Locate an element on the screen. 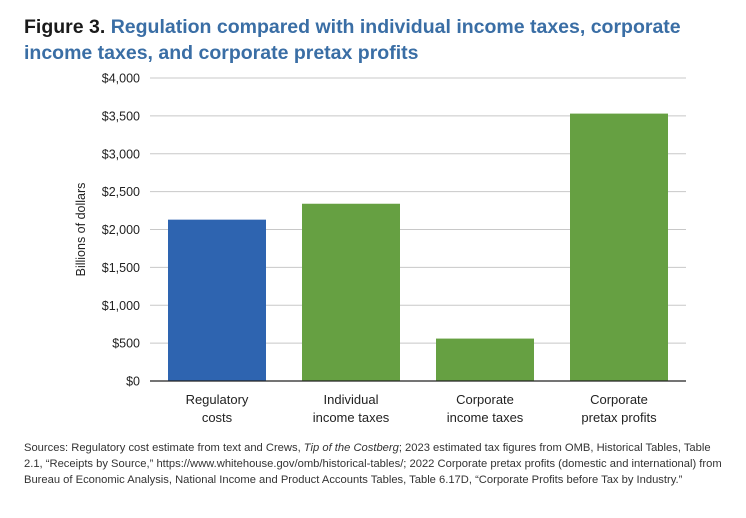 The width and height of the screenshot is (746, 518). y-tick-label: $2,000 is located at coordinates (121, 230).